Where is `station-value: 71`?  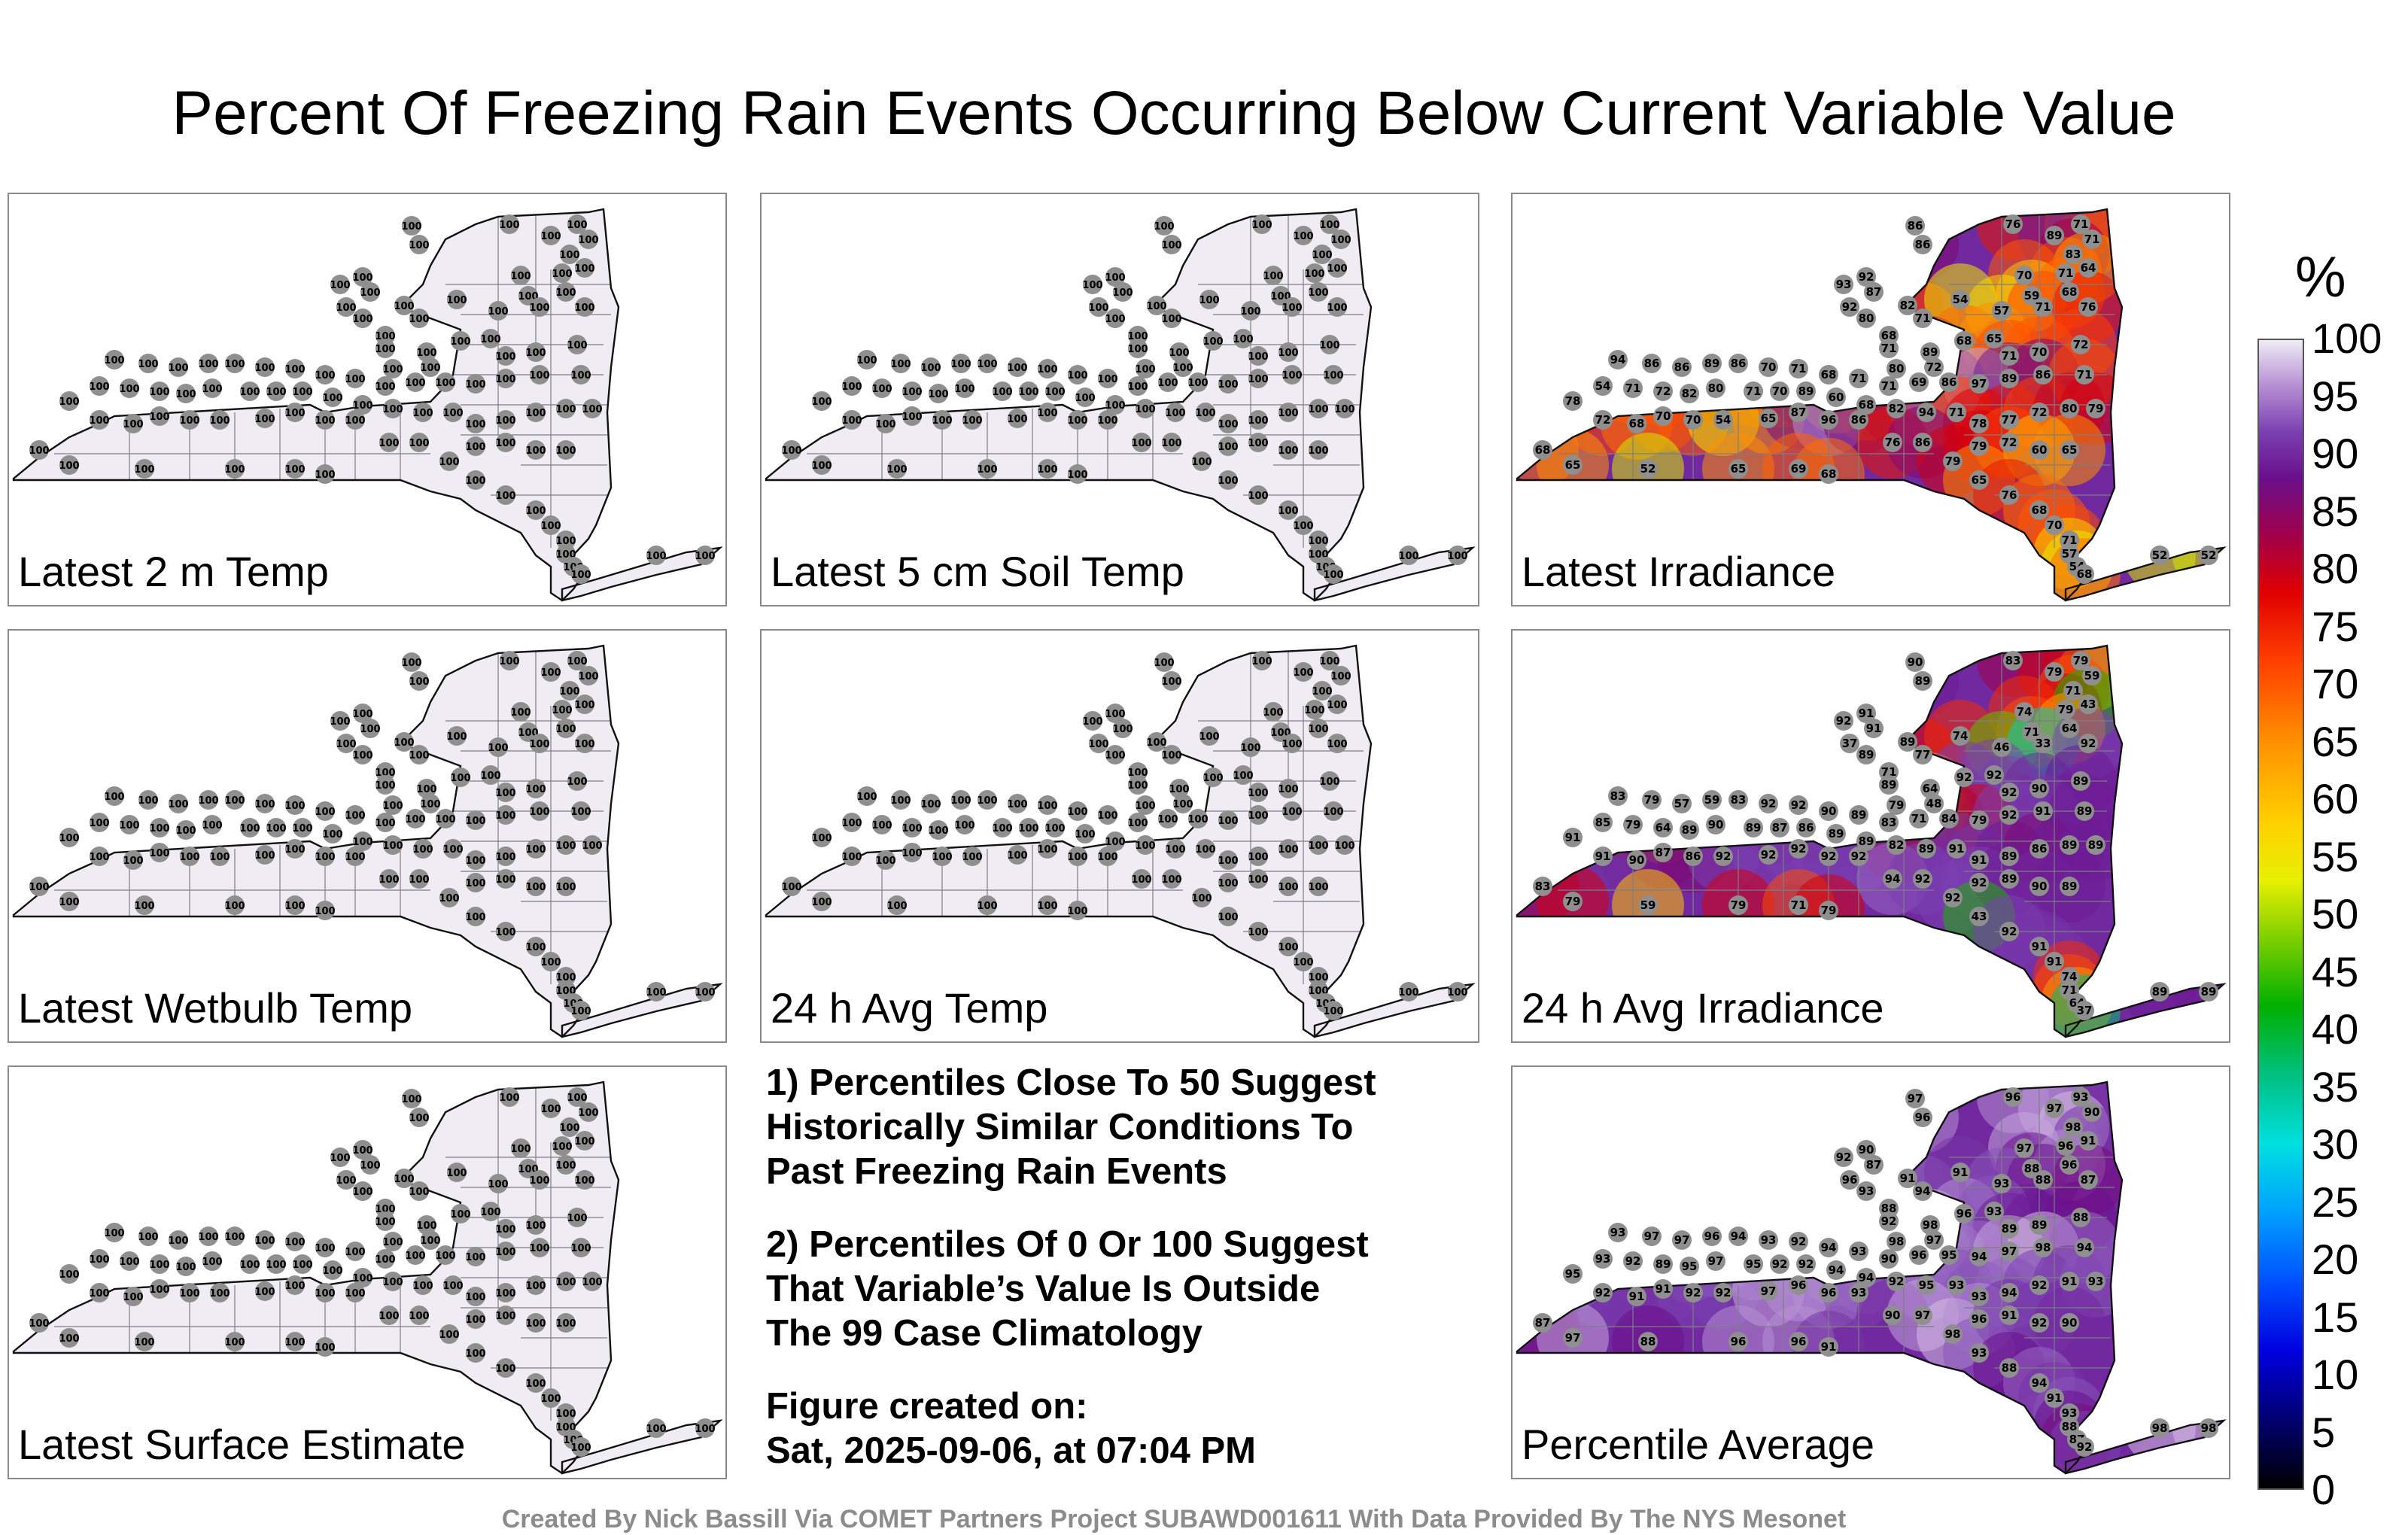
station-value: 71 is located at coordinates (1889, 386).